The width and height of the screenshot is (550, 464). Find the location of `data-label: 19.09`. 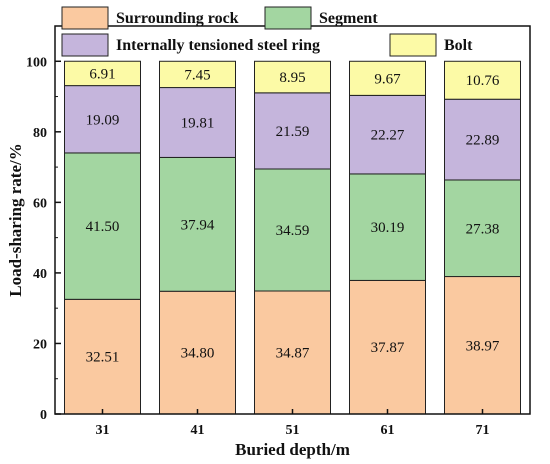

data-label: 19.09 is located at coordinates (103, 120).